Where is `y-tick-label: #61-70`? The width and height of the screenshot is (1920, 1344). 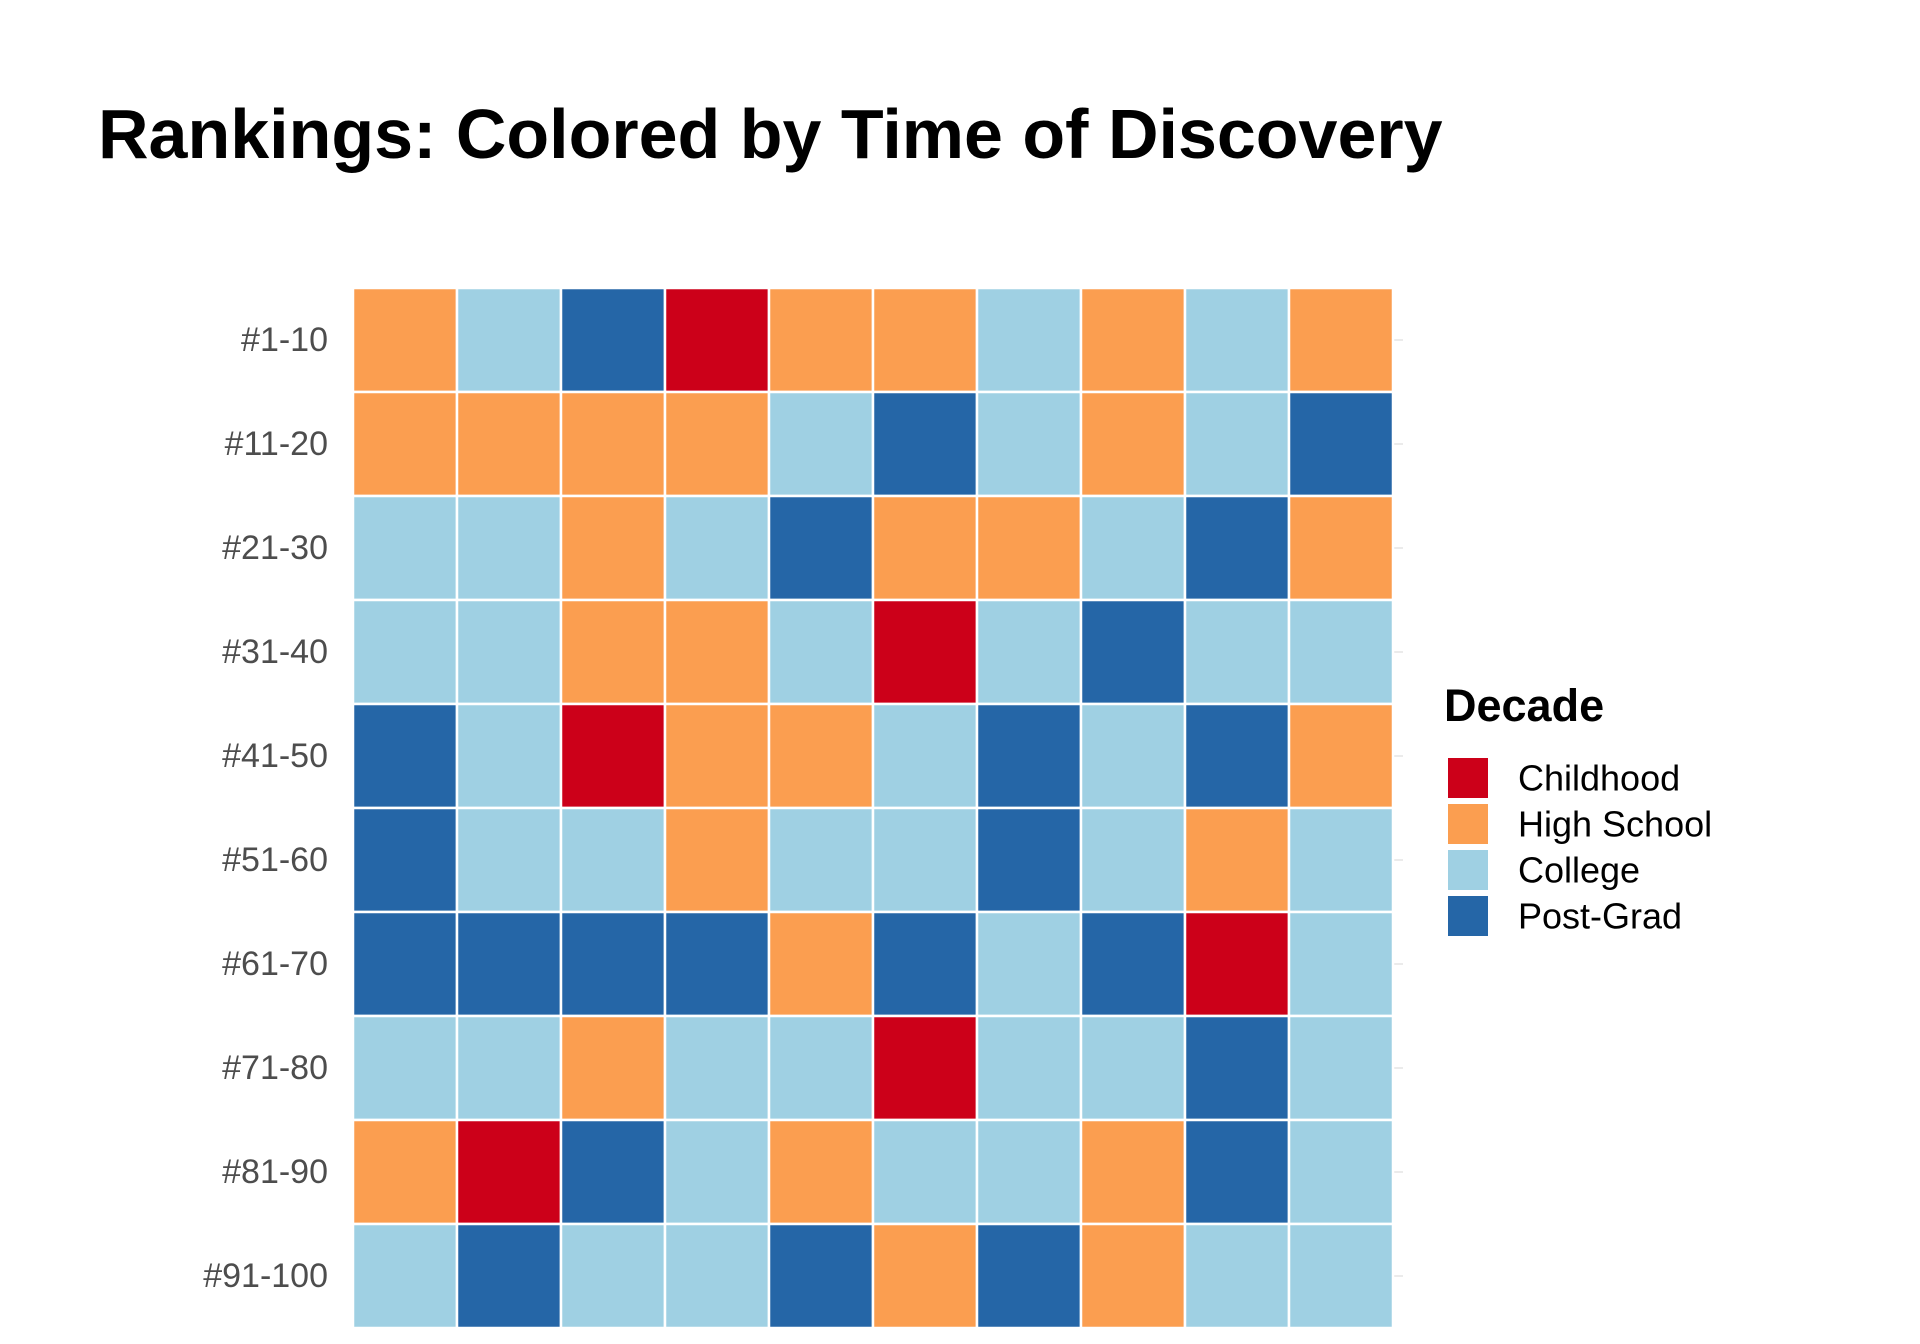 y-tick-label: #61-70 is located at coordinates (275, 964).